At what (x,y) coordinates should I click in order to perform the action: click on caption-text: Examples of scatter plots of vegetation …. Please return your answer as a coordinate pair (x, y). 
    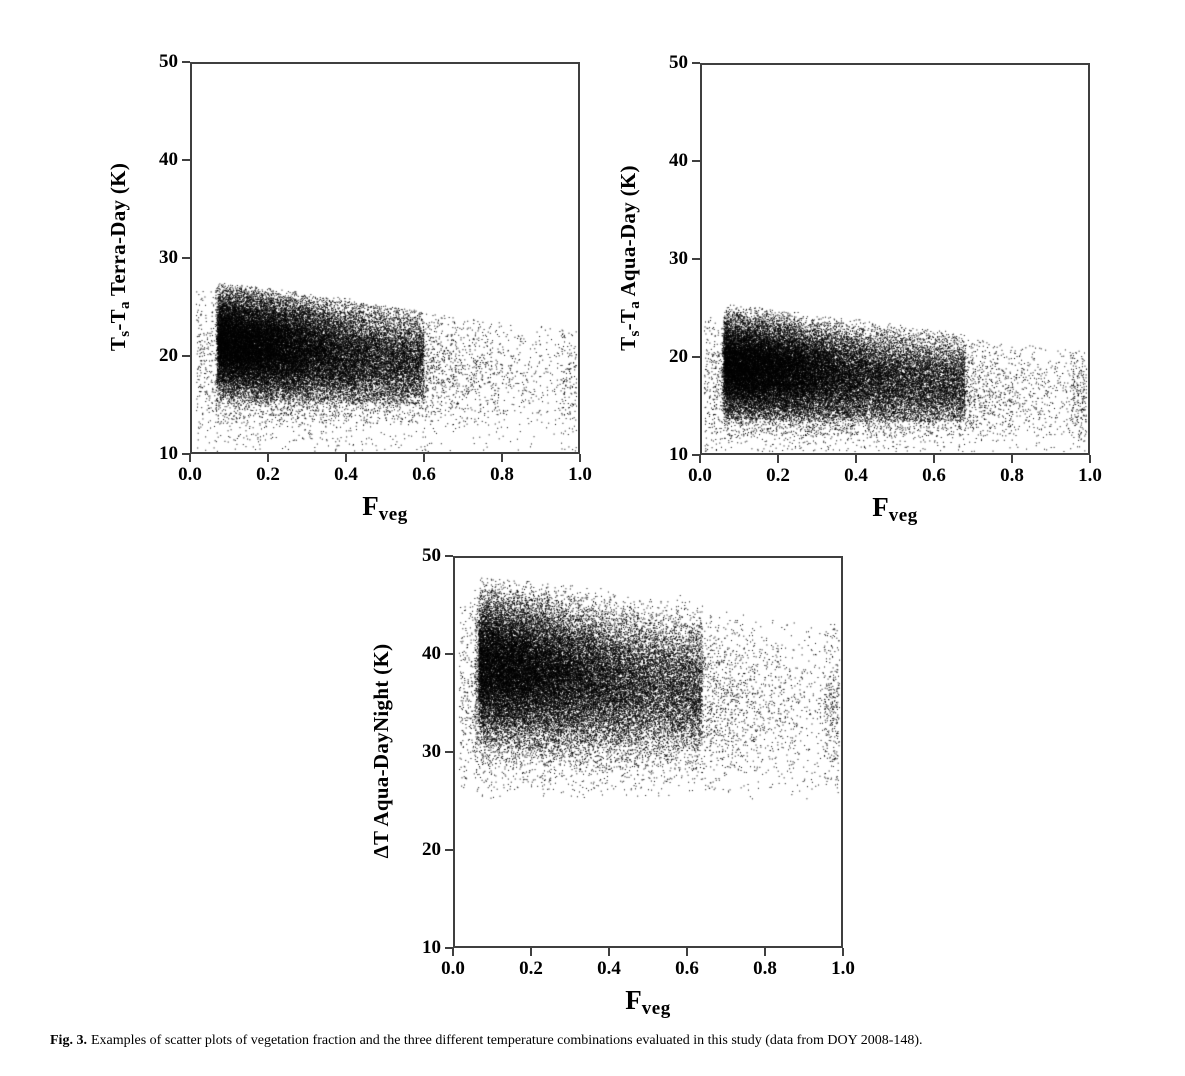
    Looking at the image, I should click on (506, 1040).